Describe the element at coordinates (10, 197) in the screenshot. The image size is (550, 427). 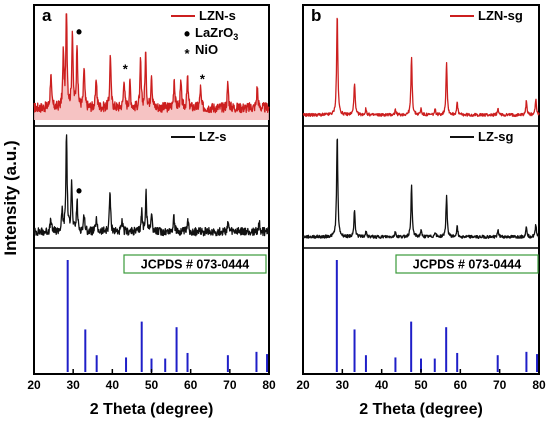
I see `y-axis-label: Intensity (a.u.)` at that location.